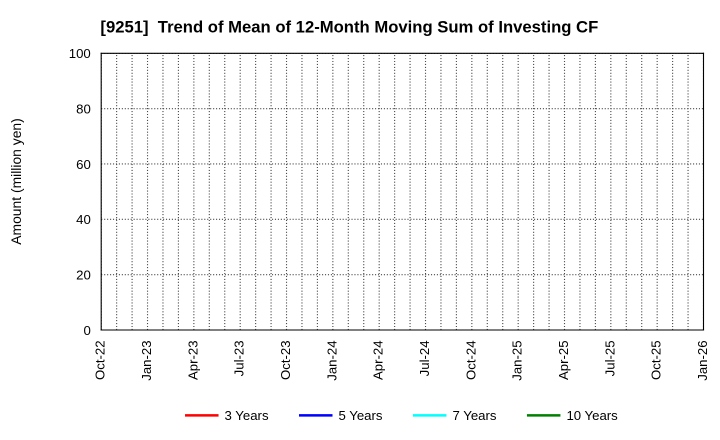 The height and width of the screenshot is (440, 720). What do you see at coordinates (100, 360) in the screenshot?
I see `svg-text: Oct-22` at bounding box center [100, 360].